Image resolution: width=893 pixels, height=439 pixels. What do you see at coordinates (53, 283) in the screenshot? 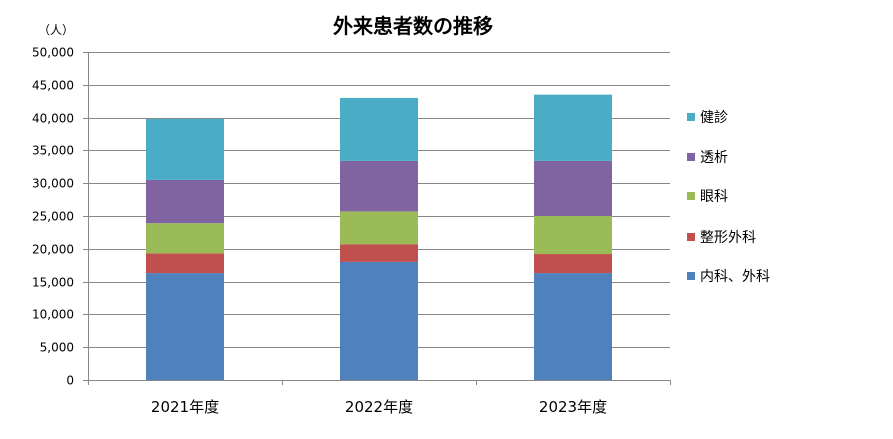
I see `y-tick-label: 15,000` at bounding box center [53, 283].